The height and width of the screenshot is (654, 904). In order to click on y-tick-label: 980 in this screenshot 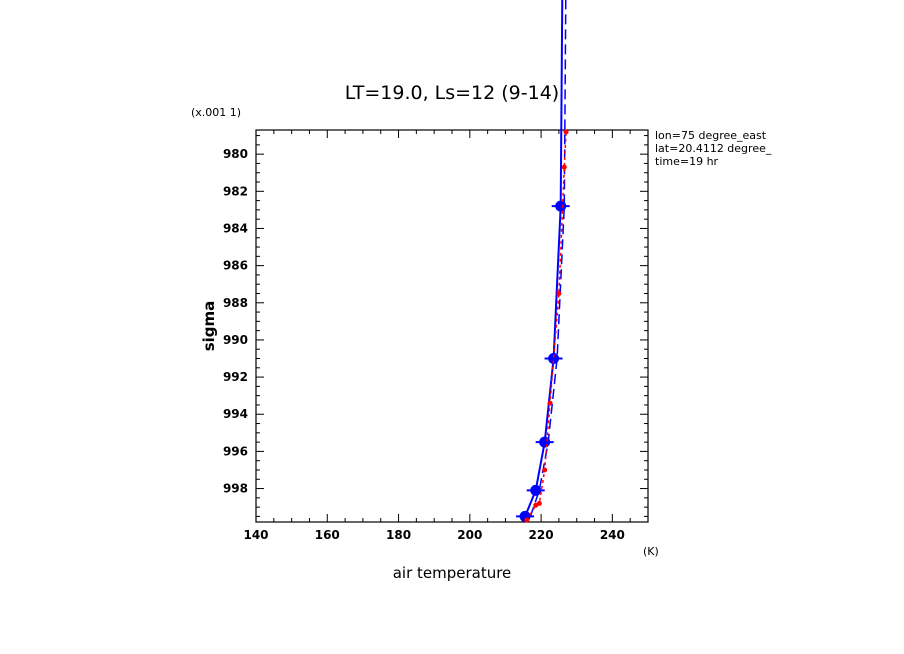, I will do `click(235, 154)`.